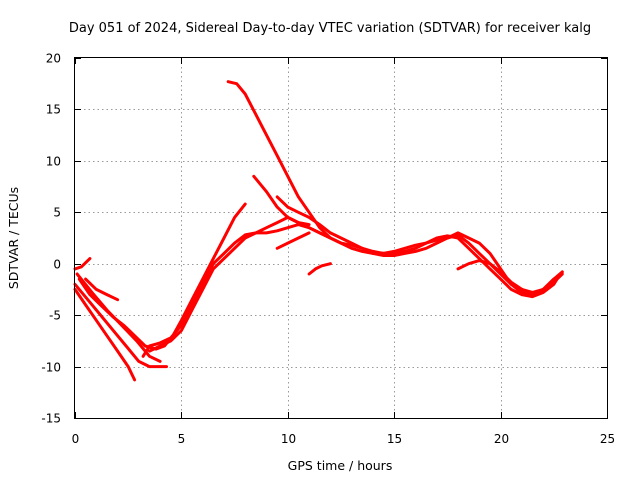 This screenshot has width=640, height=480. What do you see at coordinates (340, 465) in the screenshot?
I see `x-axis-label: GPS time / hours` at bounding box center [340, 465].